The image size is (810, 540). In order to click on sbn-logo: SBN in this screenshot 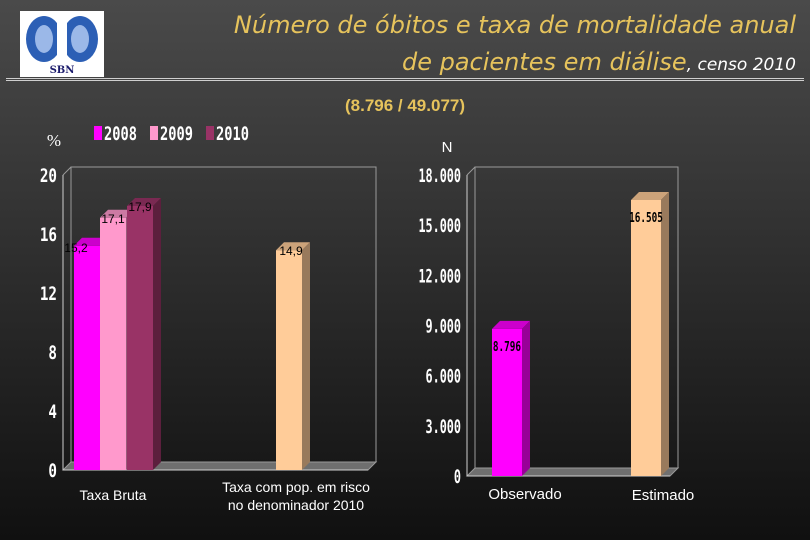, I will do `click(62, 44)`.